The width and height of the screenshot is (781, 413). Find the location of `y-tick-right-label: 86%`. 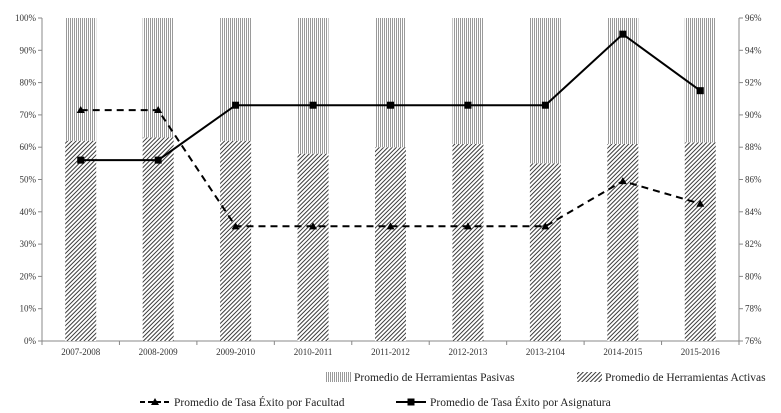

y-tick-right-label: 86% is located at coordinates (753, 180).